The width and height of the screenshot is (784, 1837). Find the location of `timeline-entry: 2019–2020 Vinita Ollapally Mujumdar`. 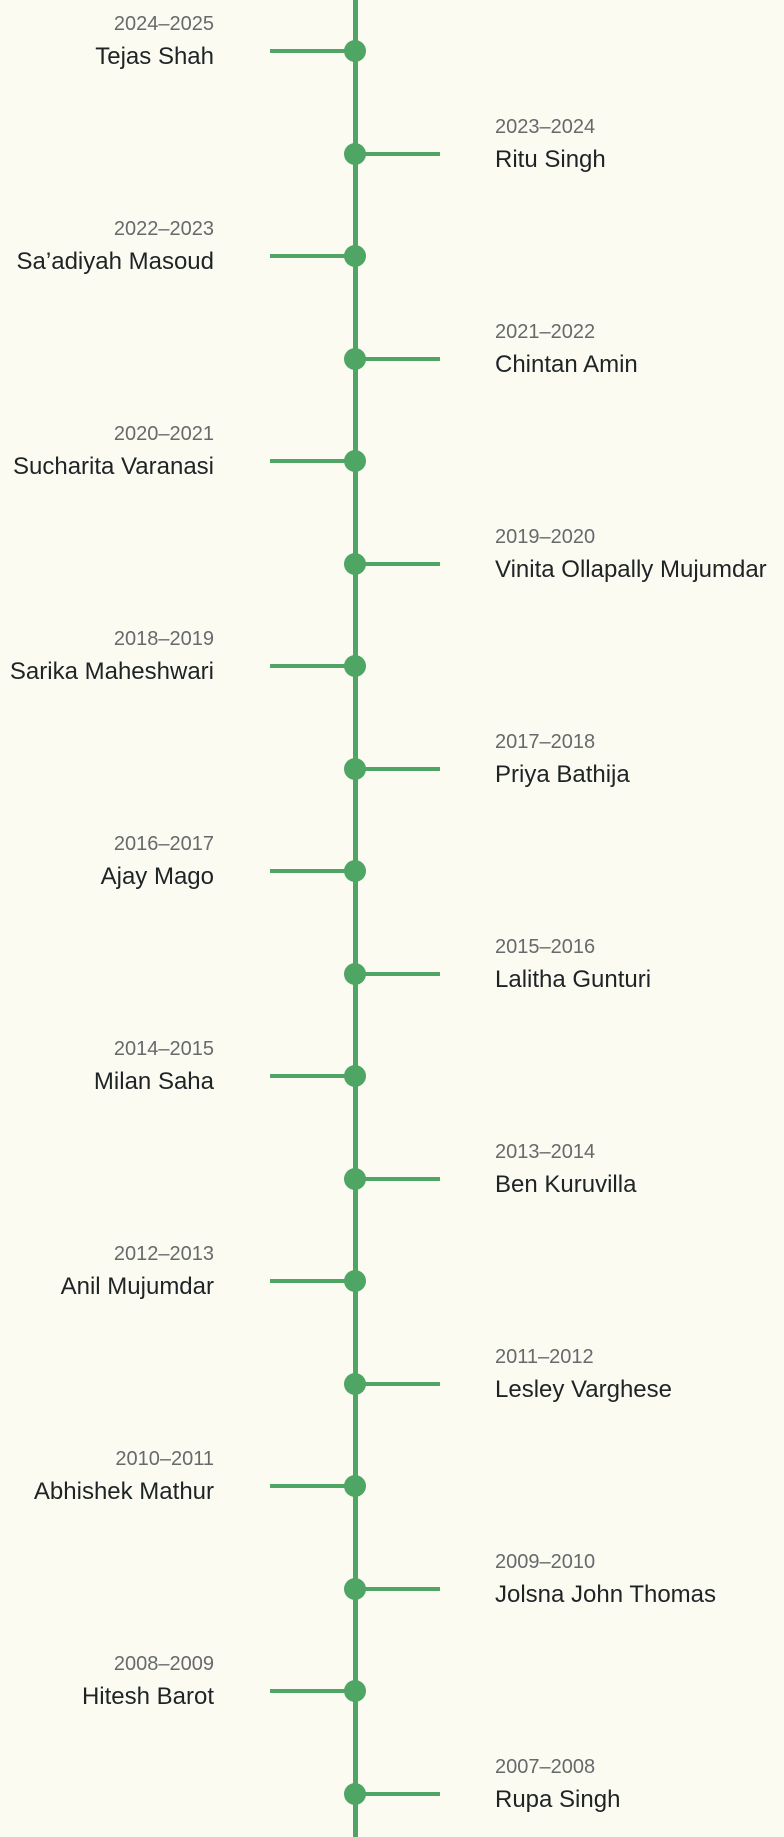

timeline-entry: 2019–2020 Vinita Ollapally Mujumdar is located at coordinates (392, 554).